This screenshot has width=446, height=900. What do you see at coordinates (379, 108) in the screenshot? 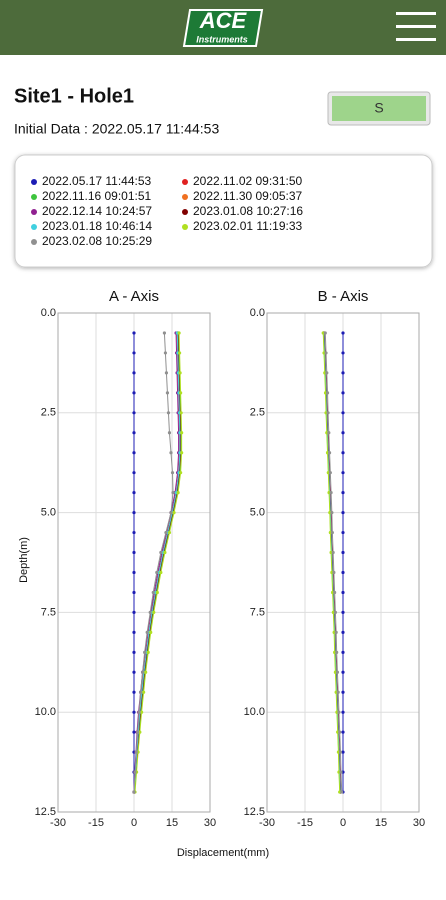
I see `s-button: S` at bounding box center [379, 108].